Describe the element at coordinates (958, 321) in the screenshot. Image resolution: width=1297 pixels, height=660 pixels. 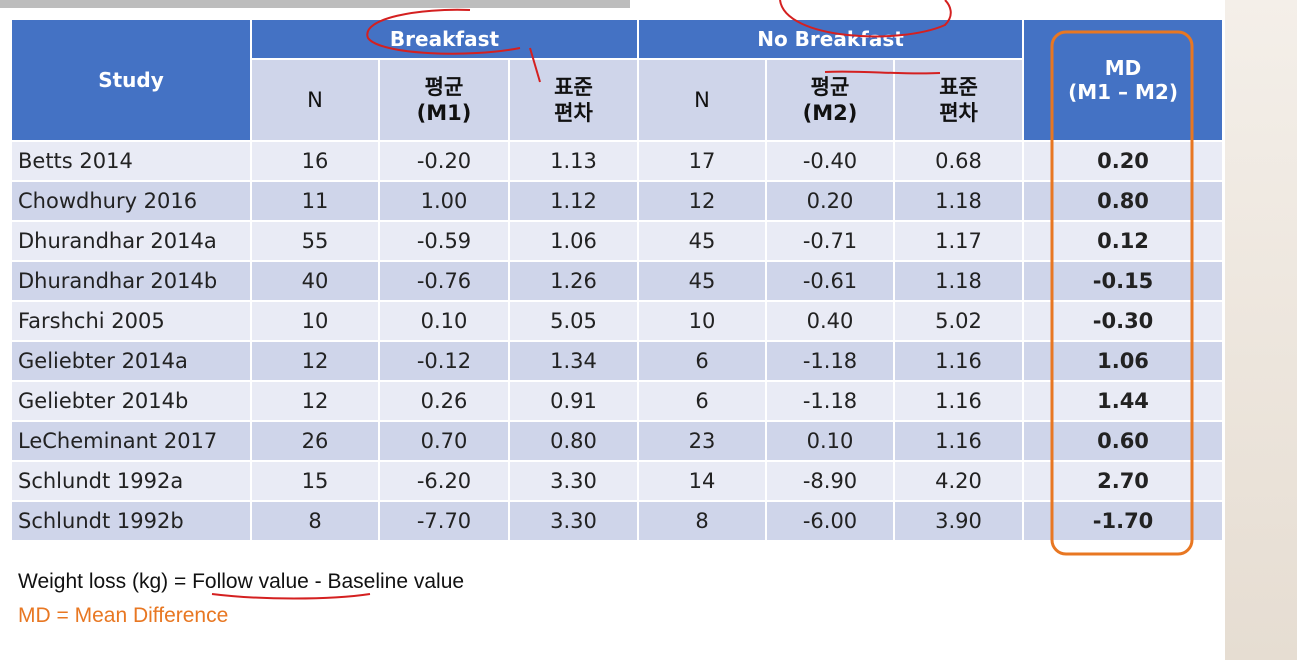
I see `table-cell: 5.02` at that location.